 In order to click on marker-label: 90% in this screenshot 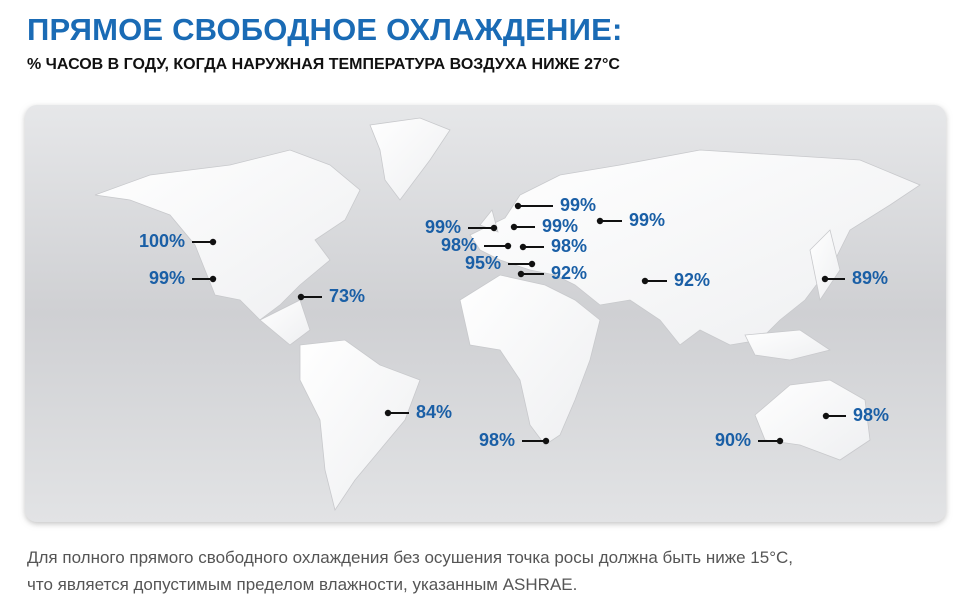, I will do `click(733, 440)`.